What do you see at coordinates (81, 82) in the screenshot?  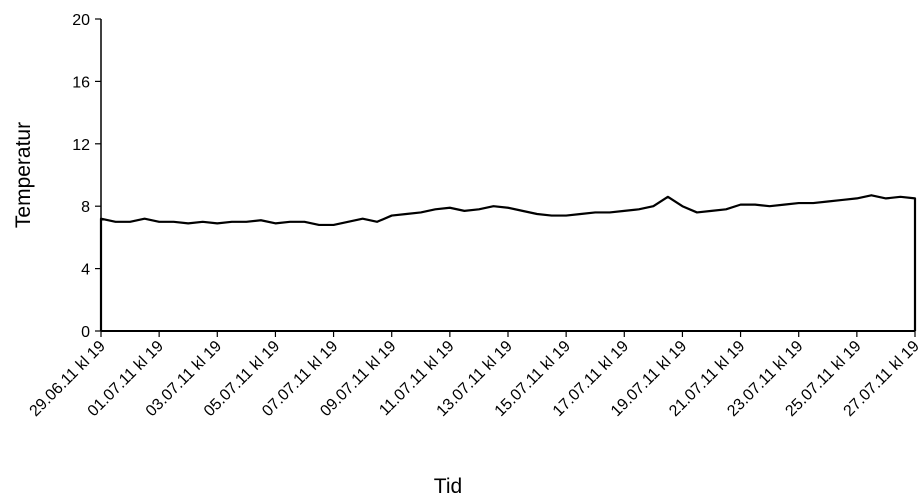 I see `y-tick-label: 16` at bounding box center [81, 82].